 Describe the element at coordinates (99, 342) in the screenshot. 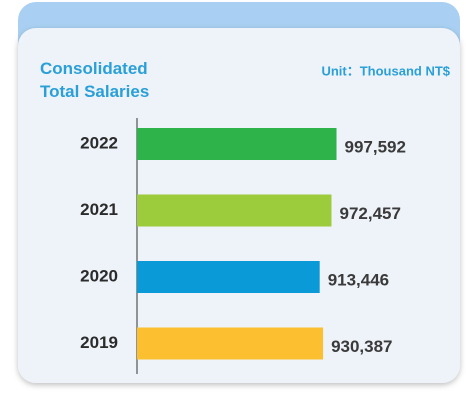

I see `y-tick-label: 2019` at that location.